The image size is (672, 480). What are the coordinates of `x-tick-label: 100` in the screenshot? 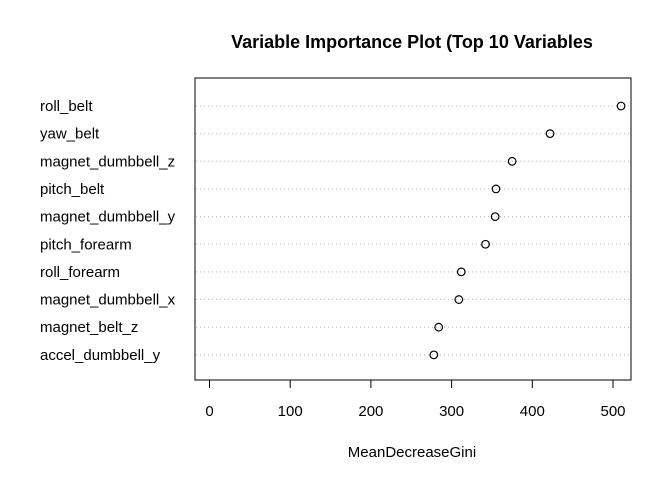 It's located at (290, 411).